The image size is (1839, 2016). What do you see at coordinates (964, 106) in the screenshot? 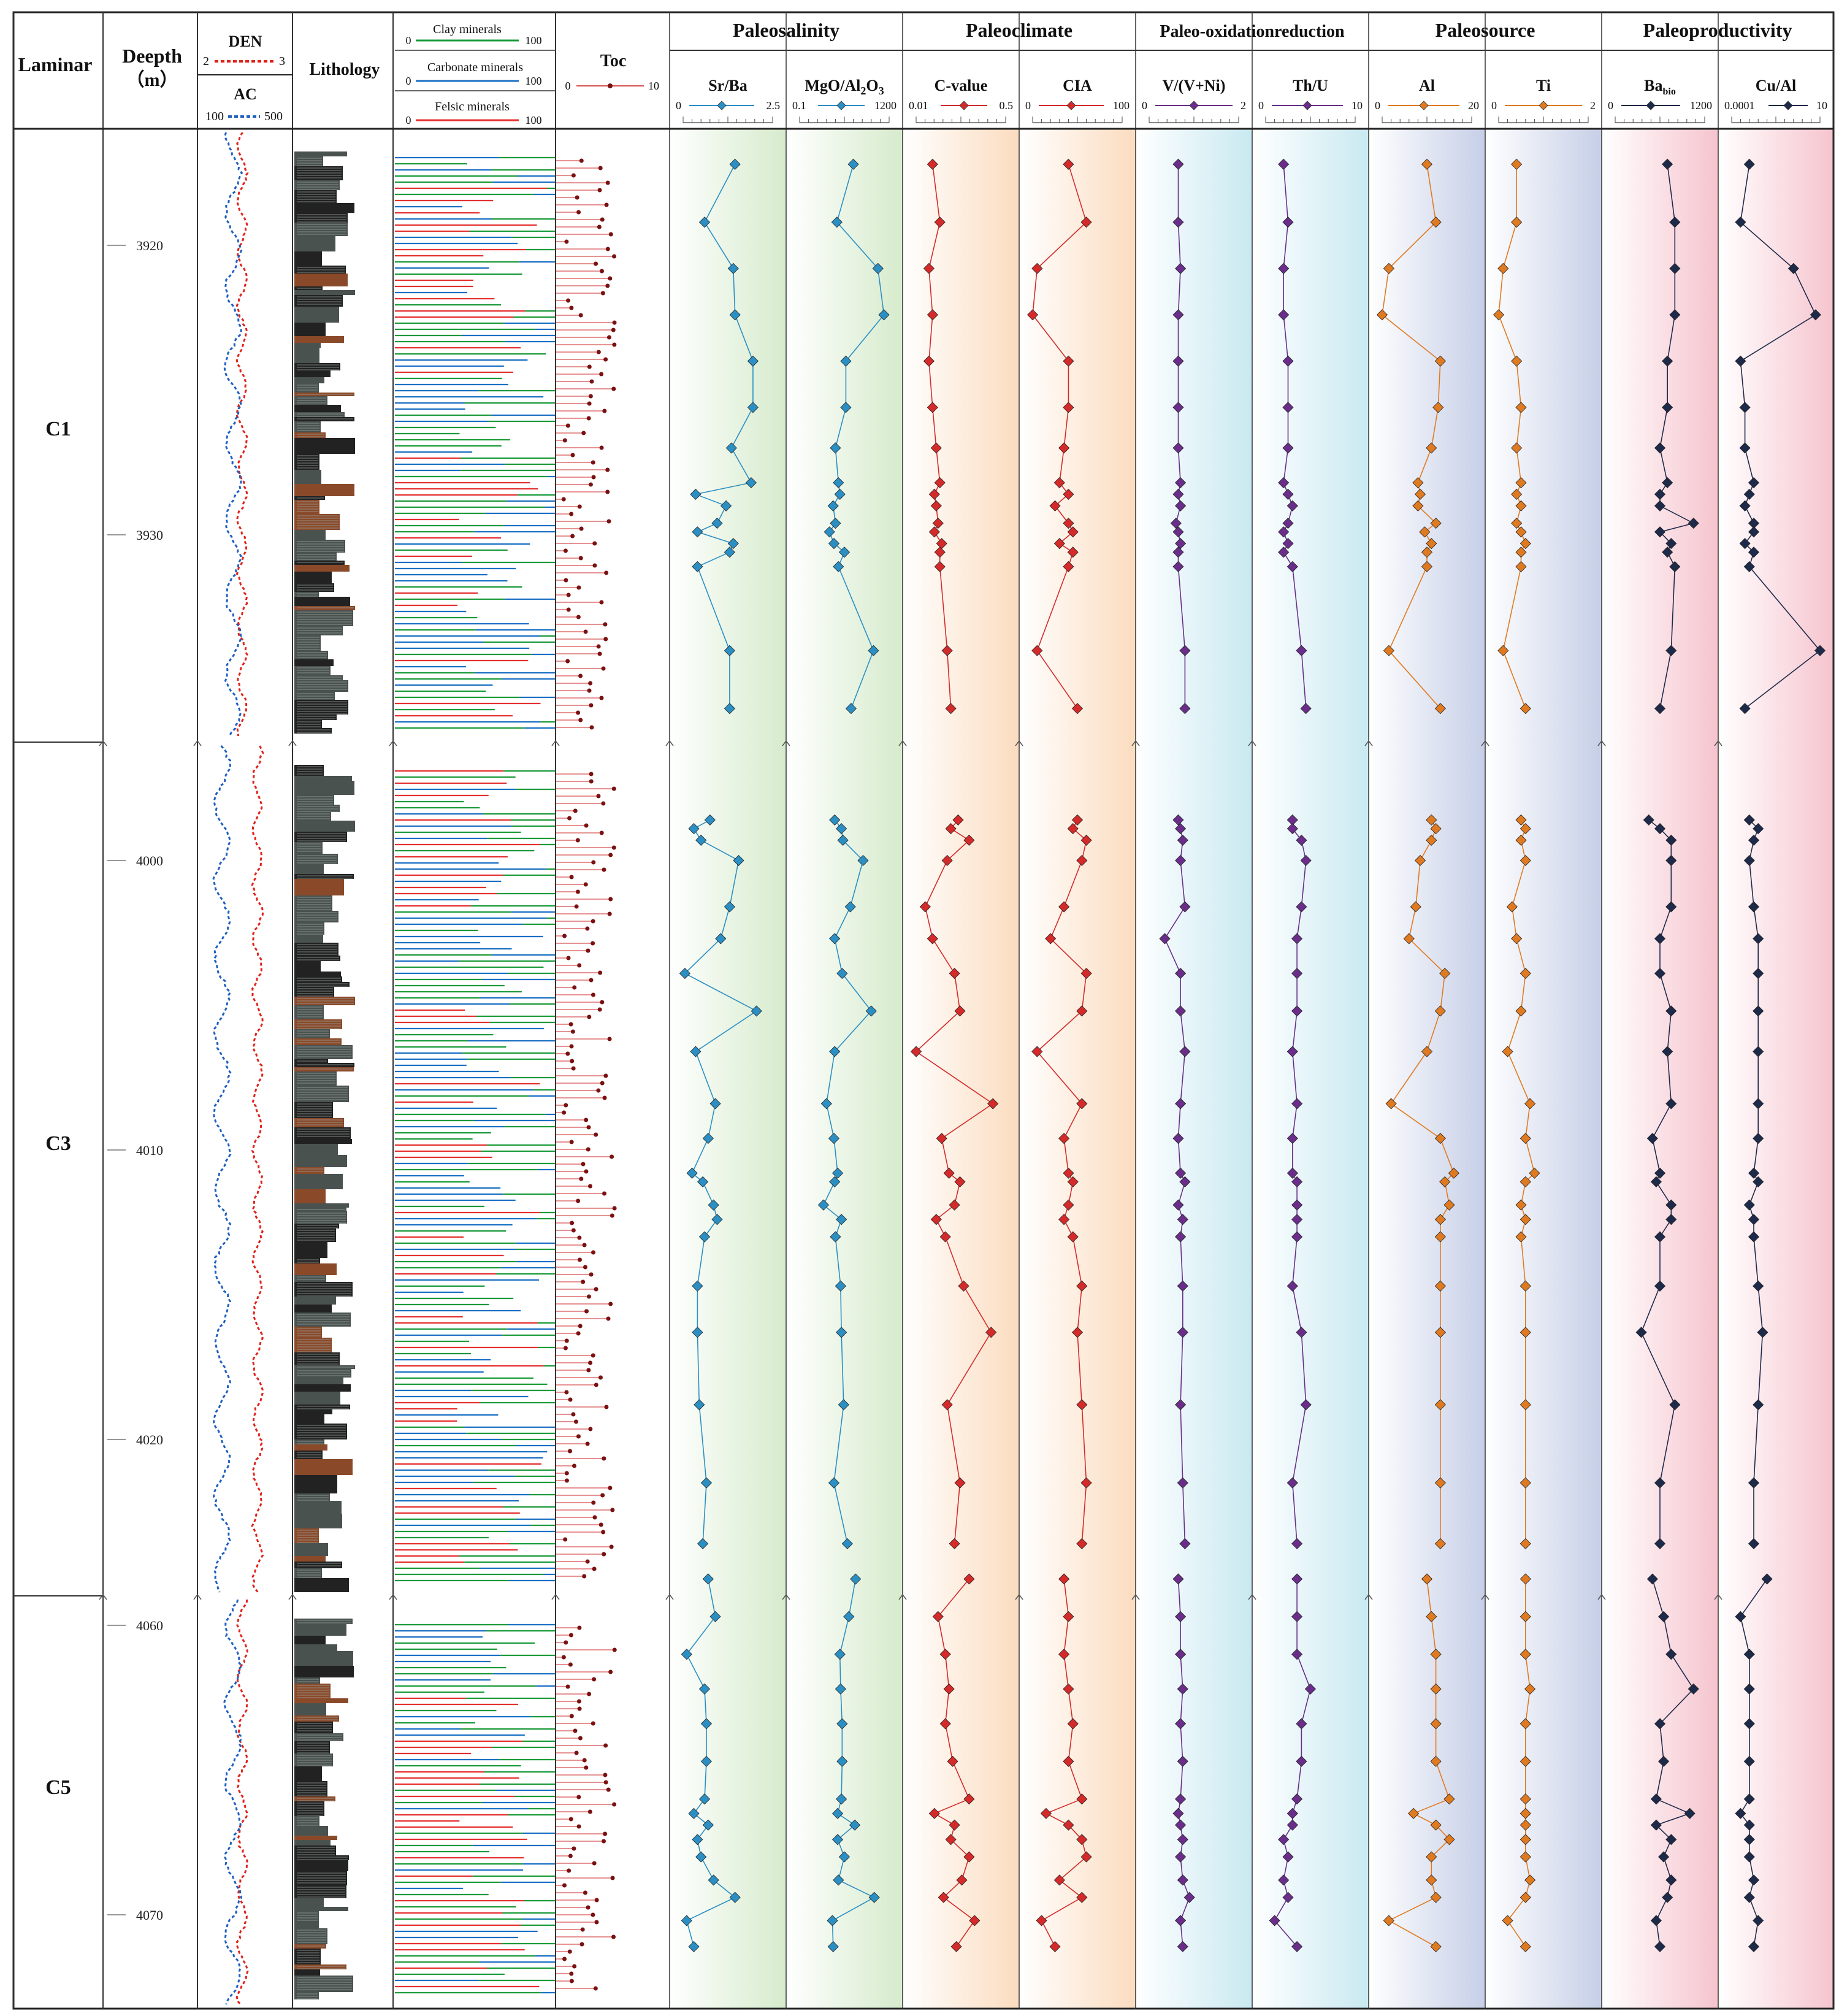
I see `series-c-value-legend-marker` at bounding box center [964, 106].